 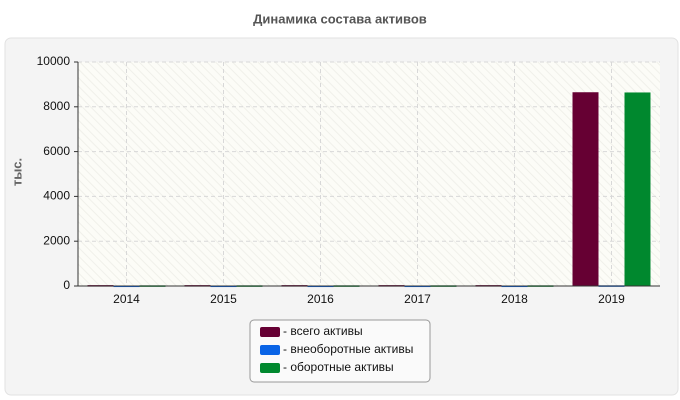 I want to click on x-tick-label: 2016, so click(x=320, y=299).